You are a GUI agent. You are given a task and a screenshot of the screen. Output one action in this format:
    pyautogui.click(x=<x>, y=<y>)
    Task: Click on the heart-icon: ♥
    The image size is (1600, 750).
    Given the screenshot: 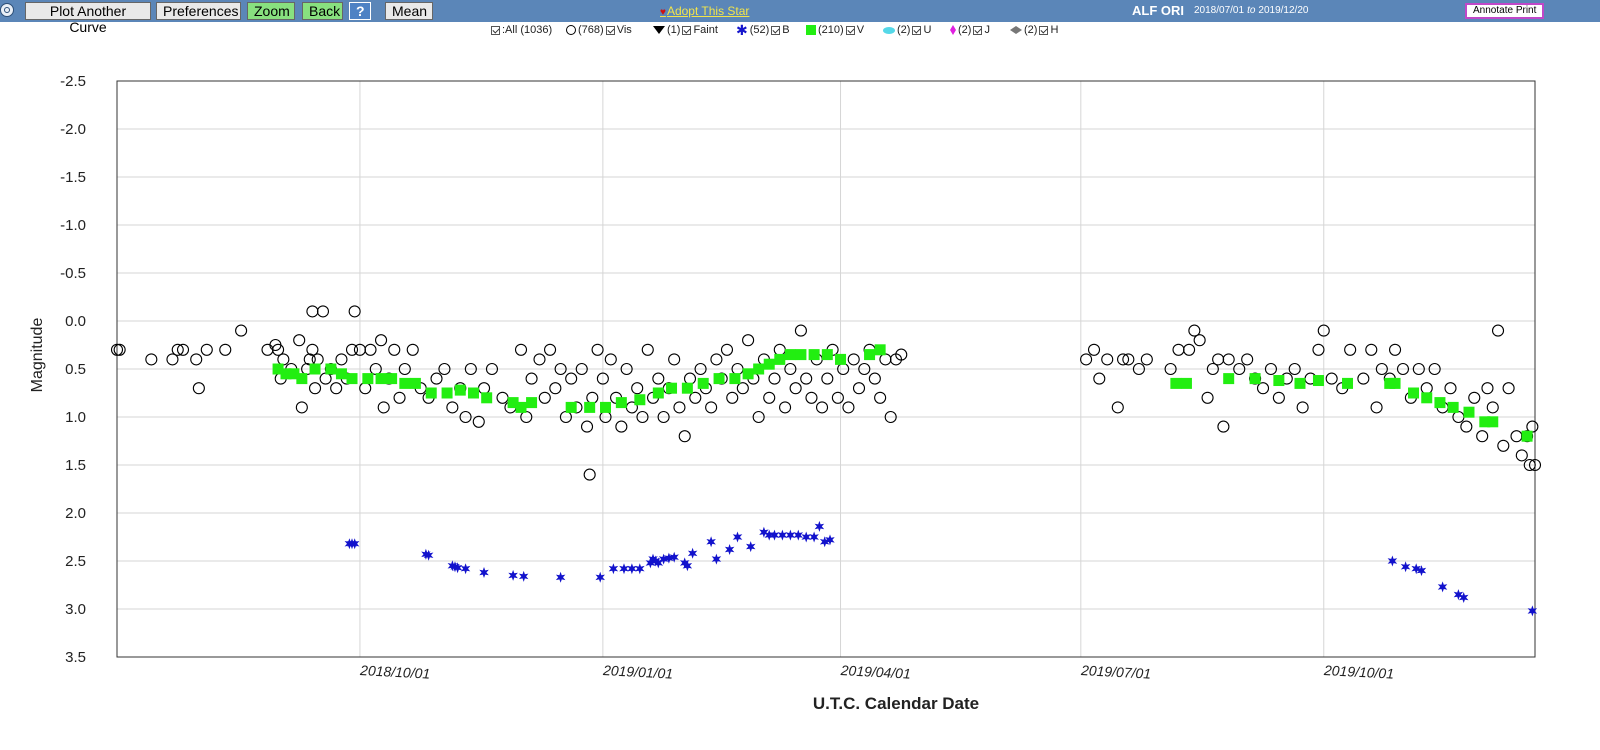 What is the action you would take?
    pyautogui.click(x=663, y=12)
    